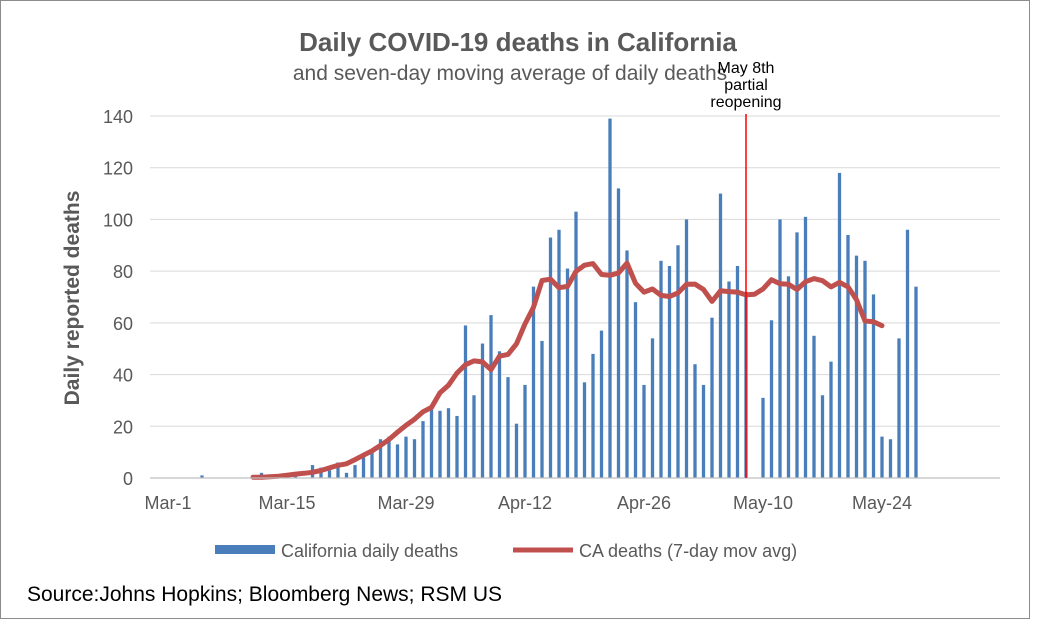 Image resolution: width=1037 pixels, height=625 pixels. I want to click on x-tick-label: May-10, so click(763, 503).